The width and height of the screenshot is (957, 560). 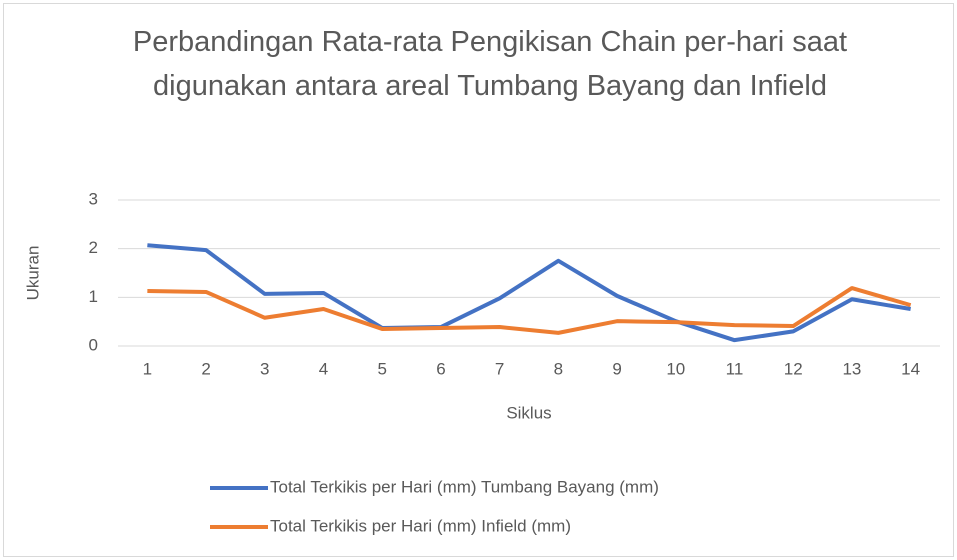 What do you see at coordinates (735, 368) in the screenshot?
I see `x-tick-label: 11` at bounding box center [735, 368].